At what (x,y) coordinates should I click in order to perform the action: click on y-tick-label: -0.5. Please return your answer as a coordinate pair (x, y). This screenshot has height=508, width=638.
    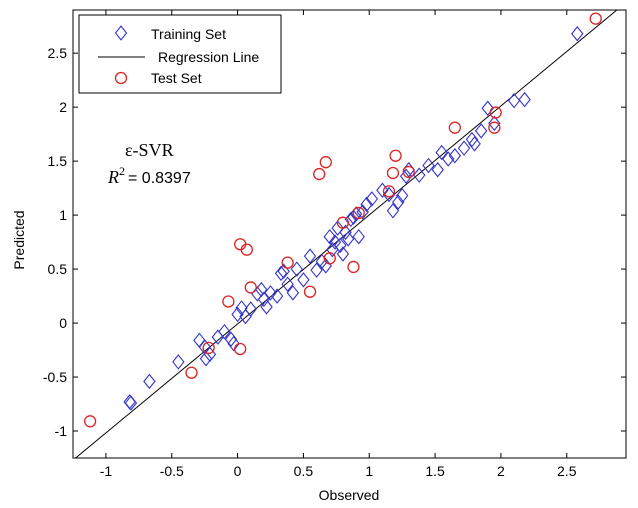
    Looking at the image, I should click on (55, 377).